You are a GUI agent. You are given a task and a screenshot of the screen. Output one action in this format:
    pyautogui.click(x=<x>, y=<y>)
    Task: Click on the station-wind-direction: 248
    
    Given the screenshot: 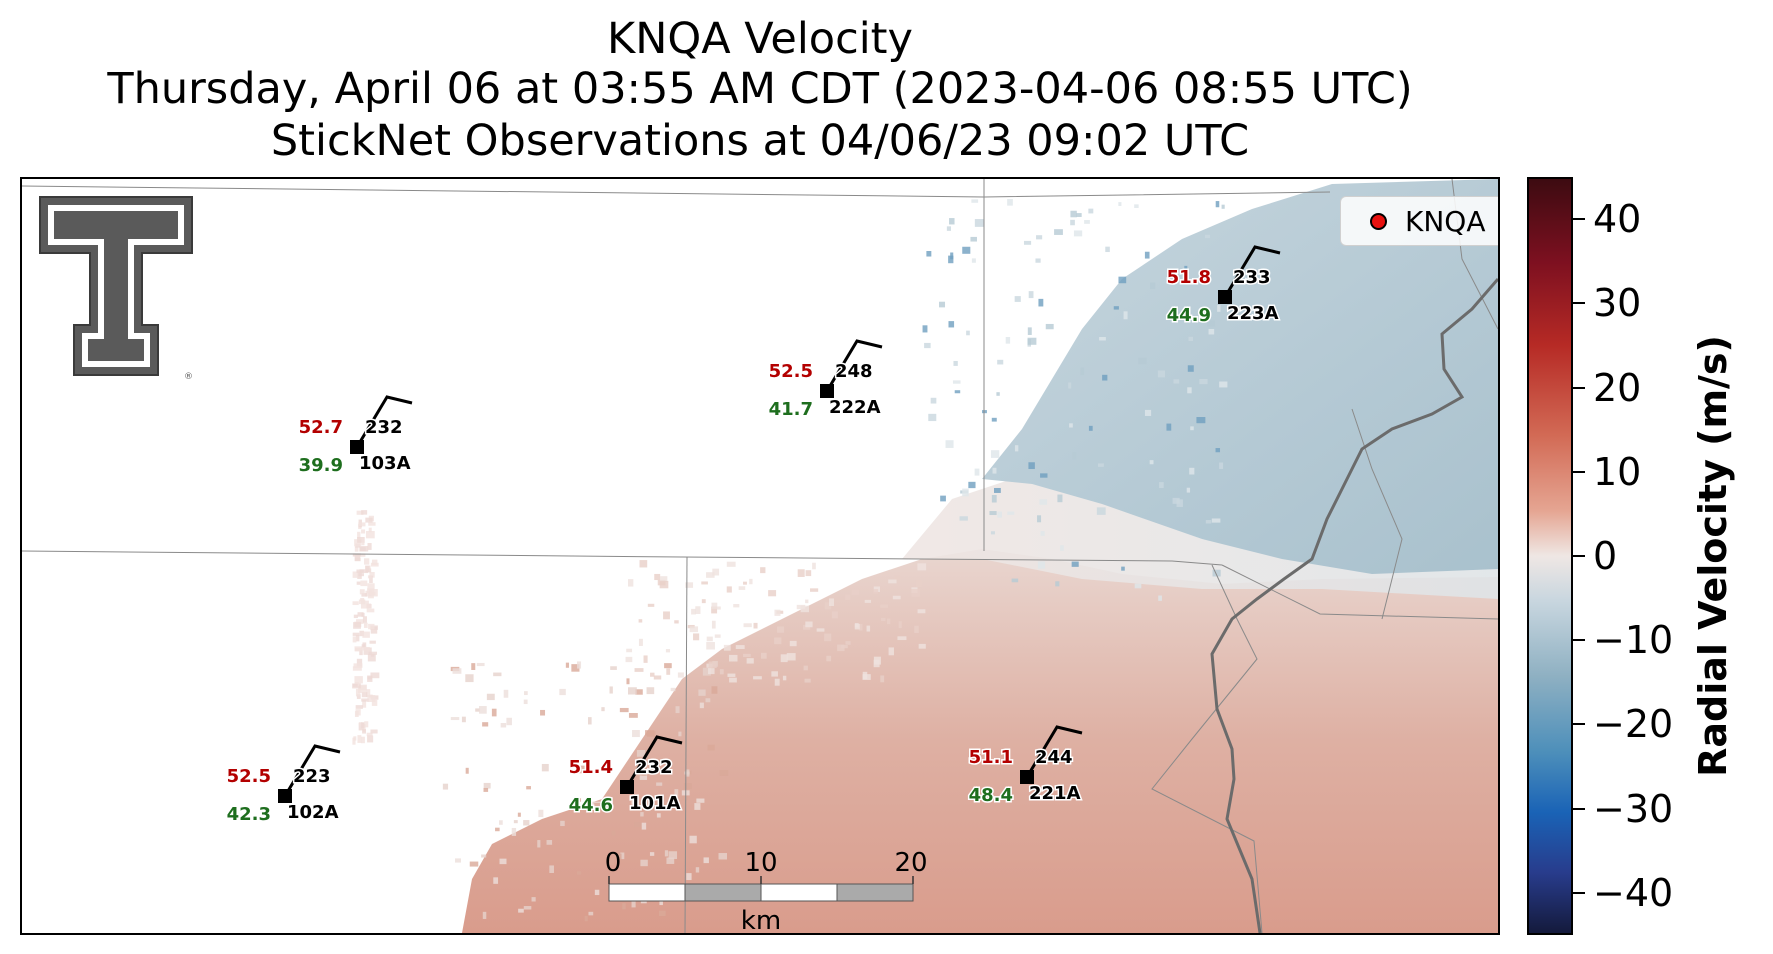 What is the action you would take?
    pyautogui.click(x=854, y=371)
    